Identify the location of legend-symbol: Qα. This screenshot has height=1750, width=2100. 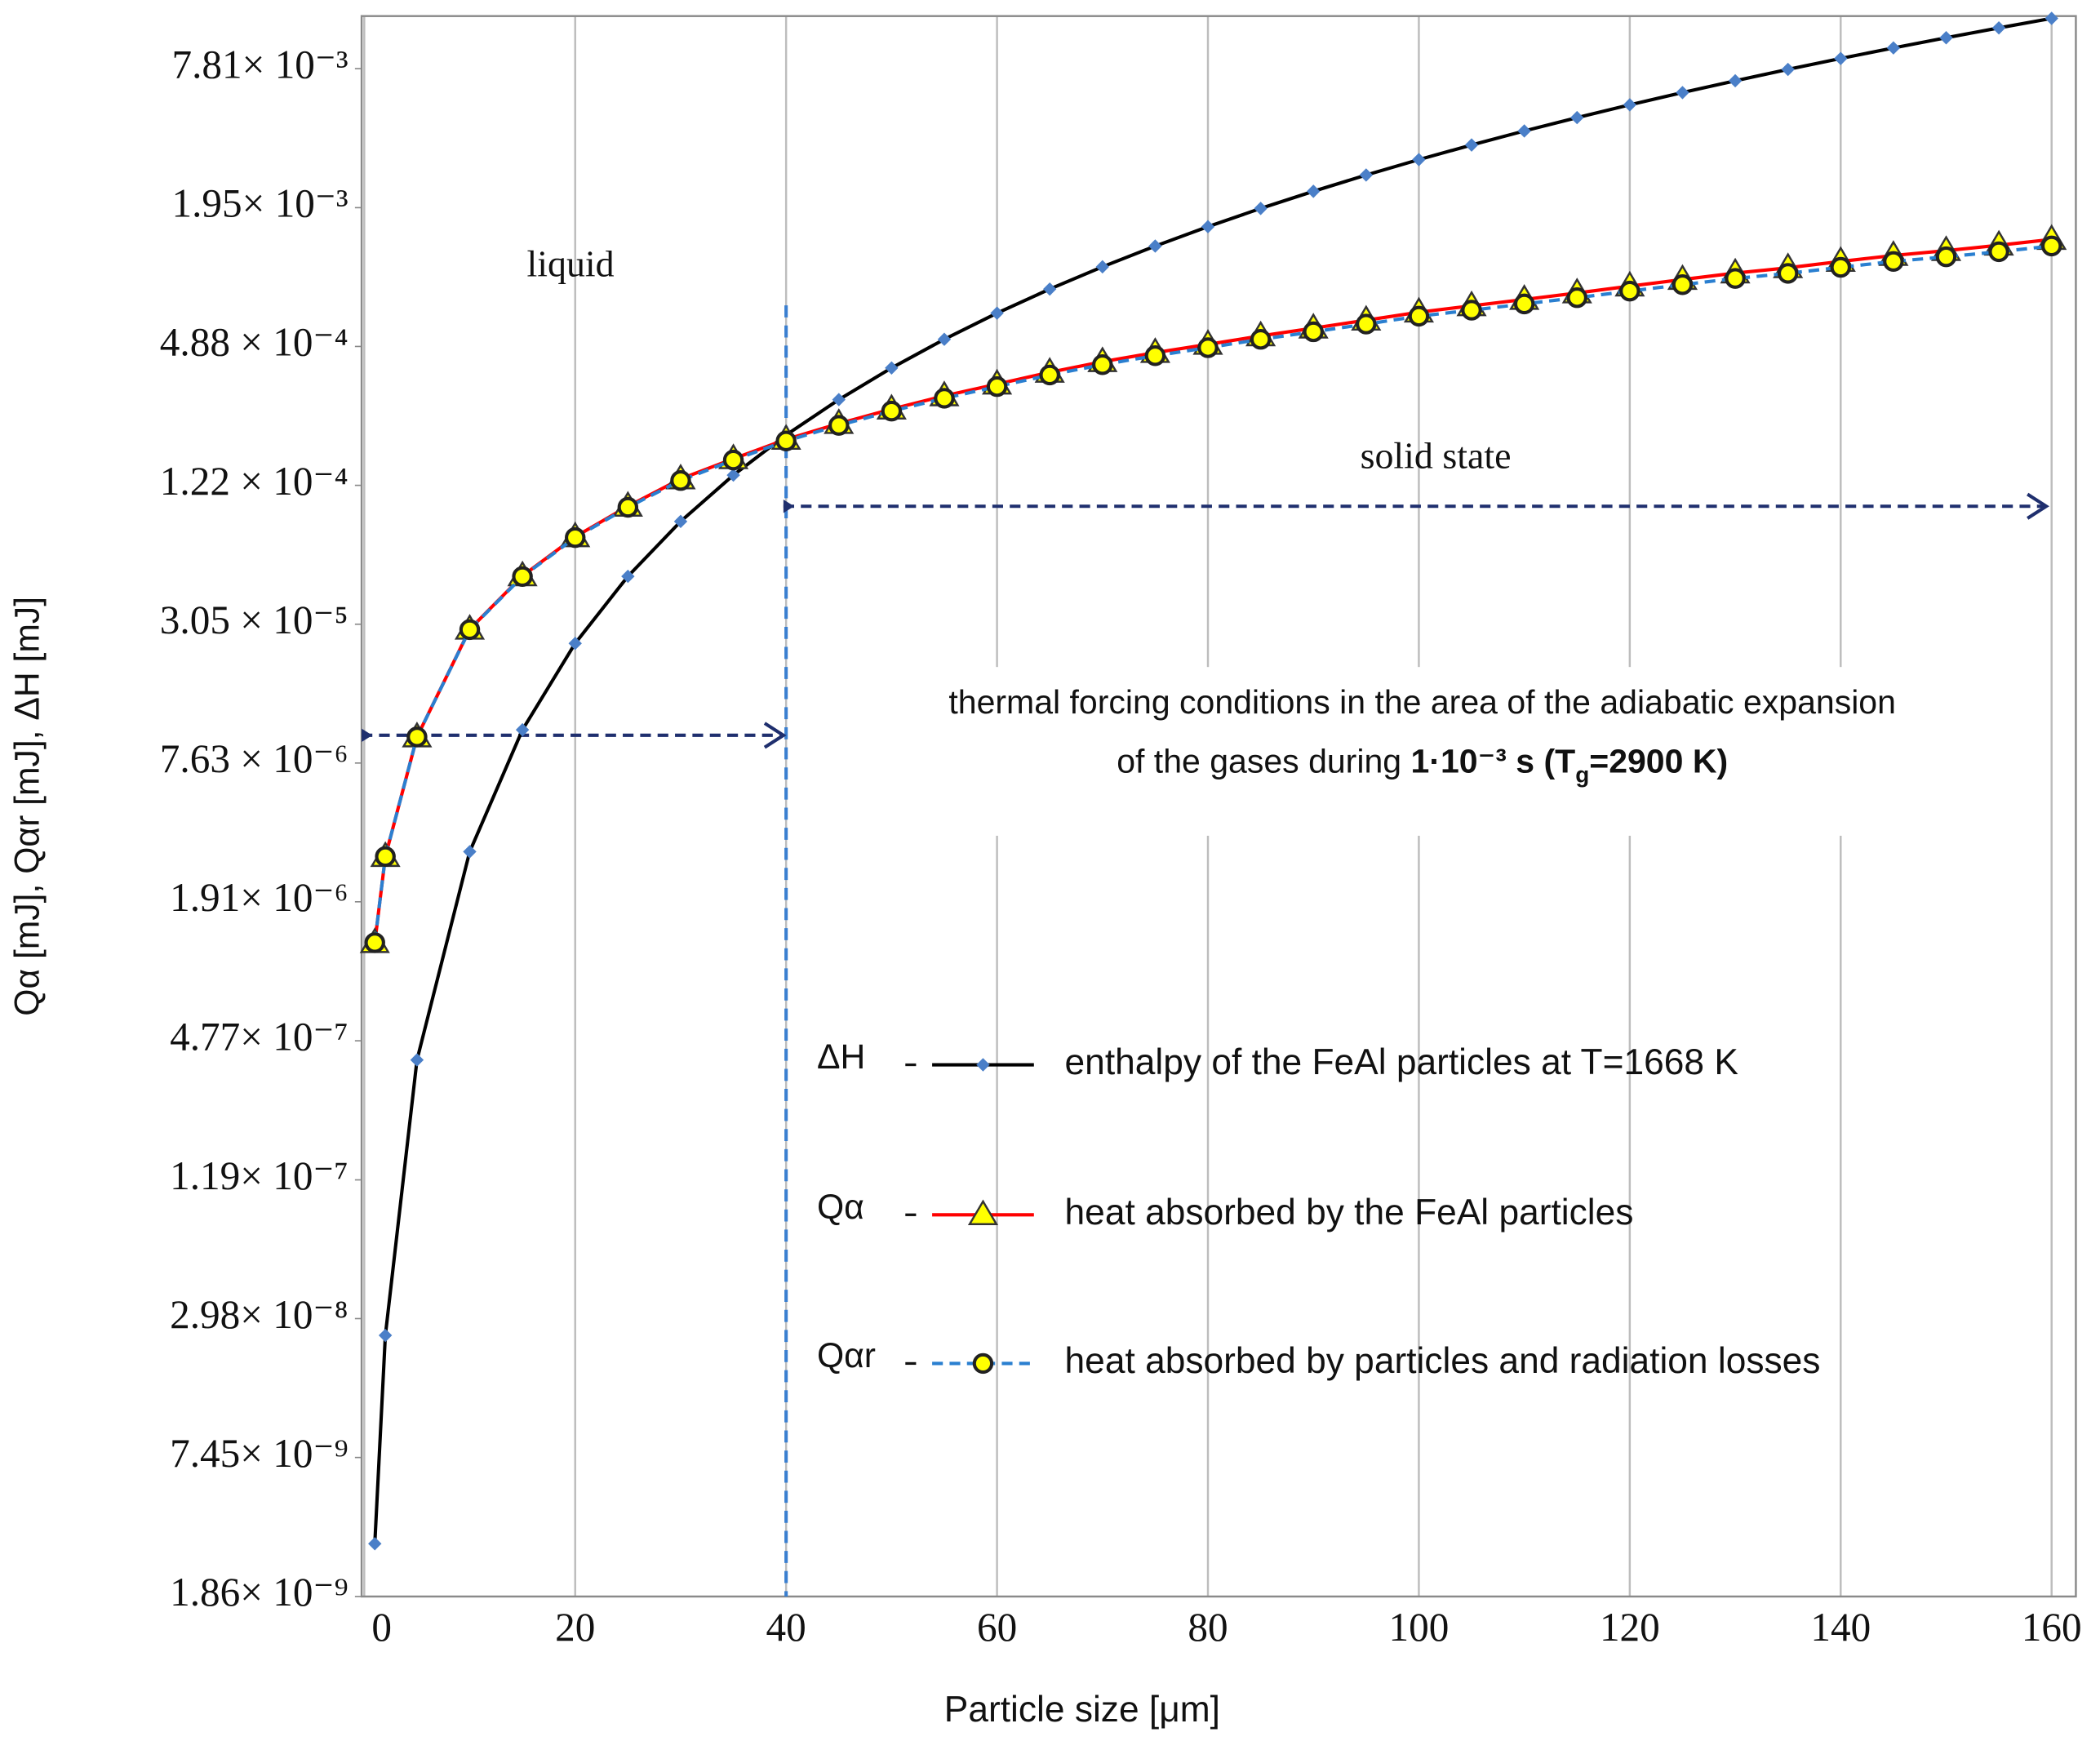
(841, 1207).